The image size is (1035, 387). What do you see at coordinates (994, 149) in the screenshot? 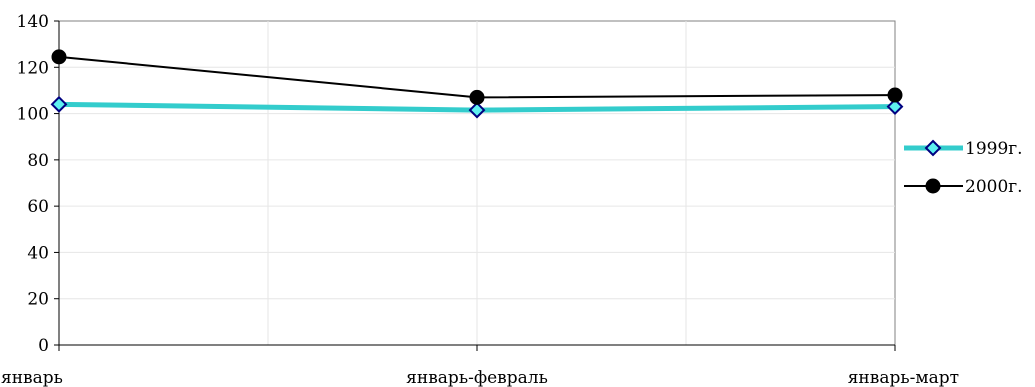
I see `legend-label: 1999г.` at bounding box center [994, 149].